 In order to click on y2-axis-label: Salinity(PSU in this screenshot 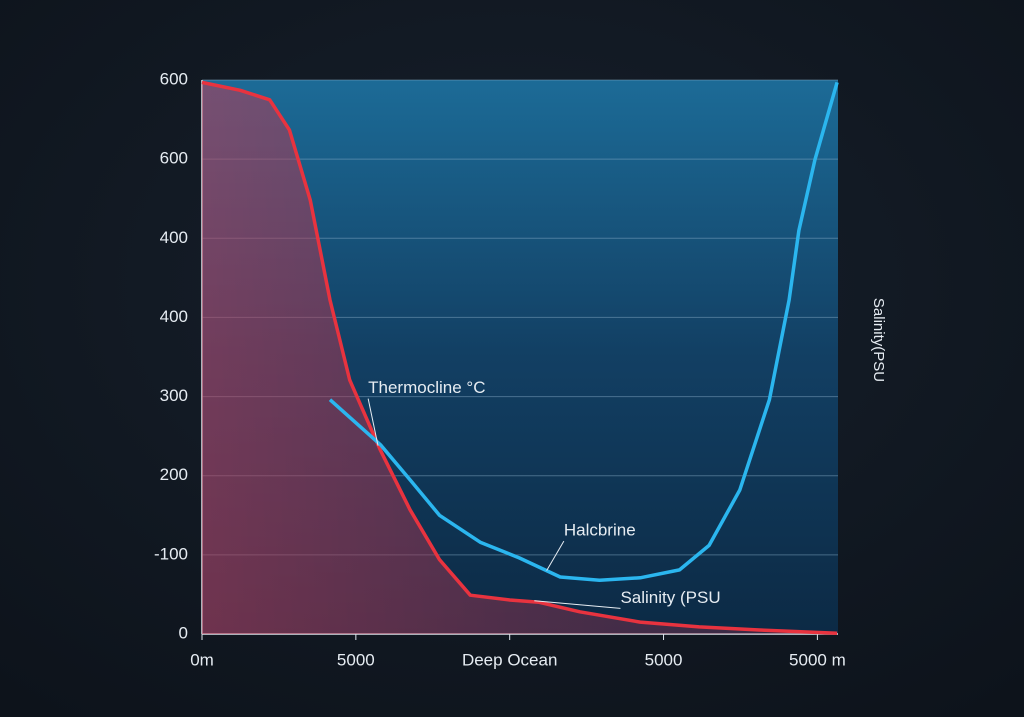, I will do `click(878, 340)`.